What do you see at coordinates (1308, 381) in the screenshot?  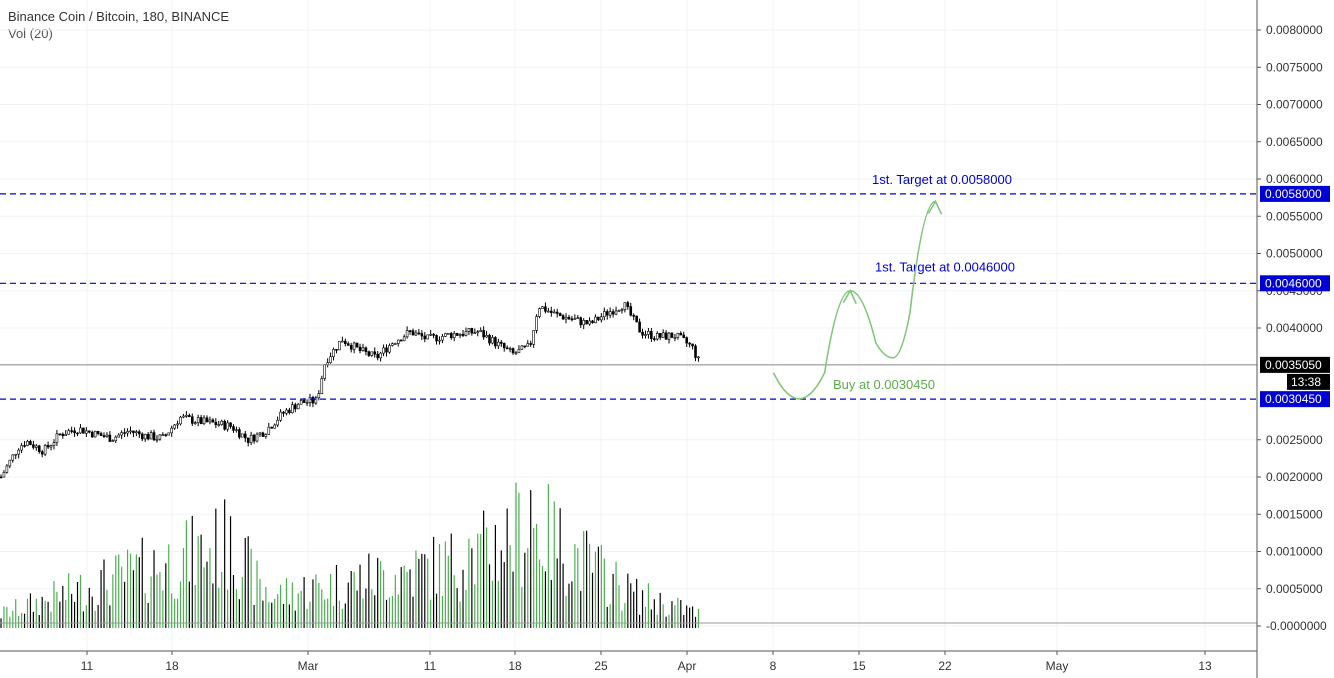 I see `countdown-tag` at bounding box center [1308, 381].